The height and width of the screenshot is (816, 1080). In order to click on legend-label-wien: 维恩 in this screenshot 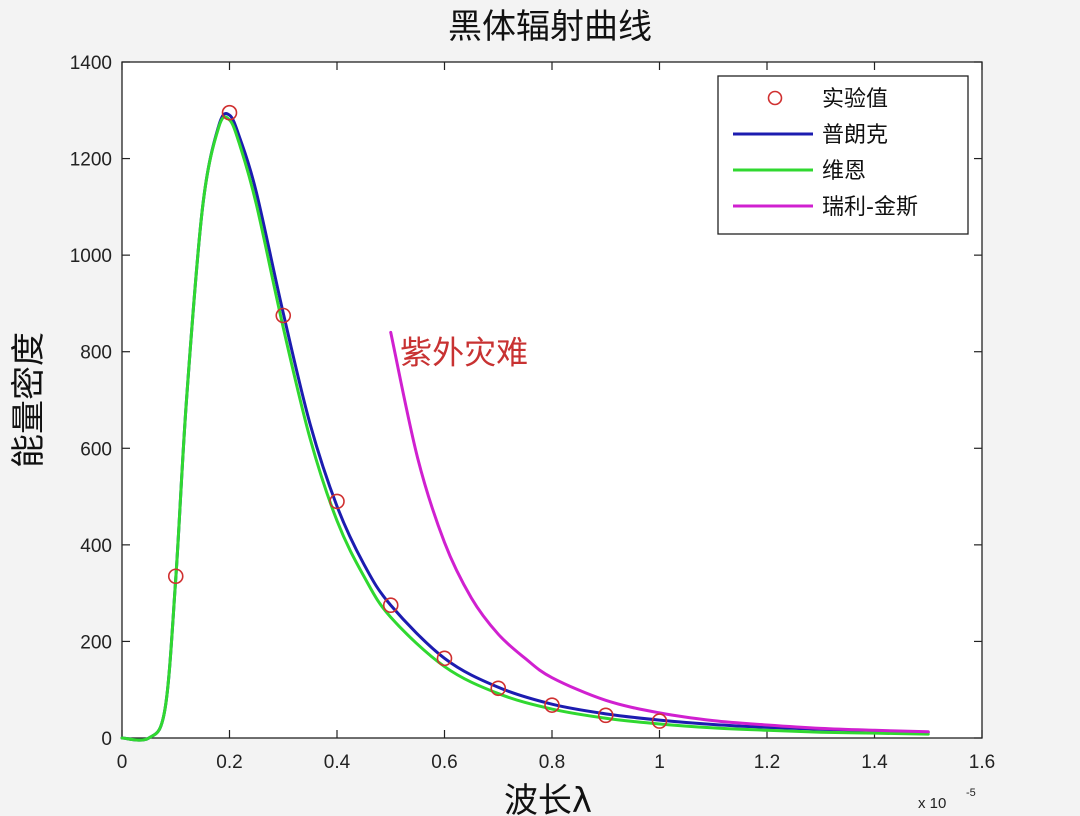, I will do `click(844, 171)`.